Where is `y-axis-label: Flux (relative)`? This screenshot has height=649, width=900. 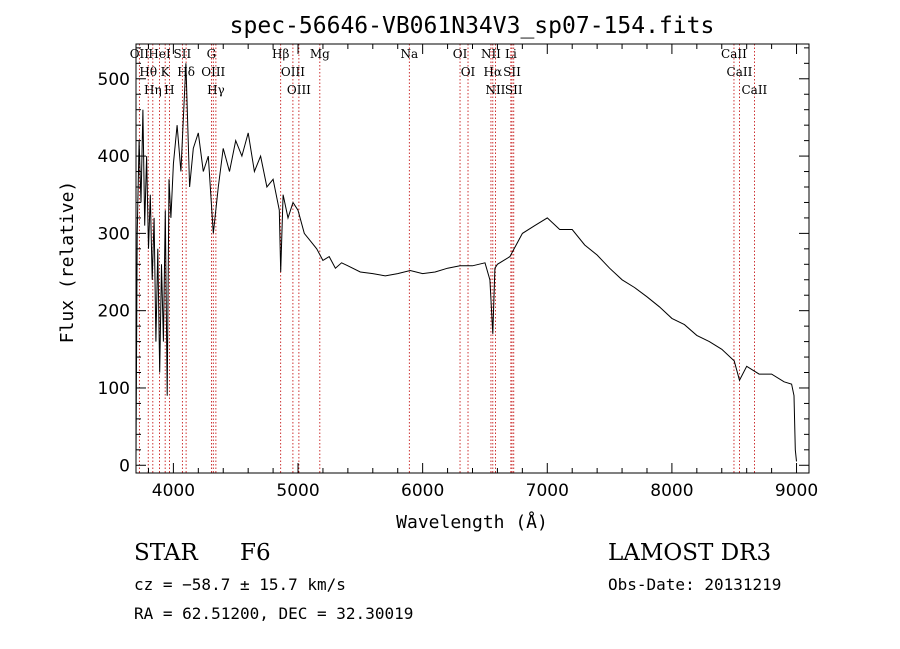 y-axis-label: Flux (relative) is located at coordinates (67, 262).